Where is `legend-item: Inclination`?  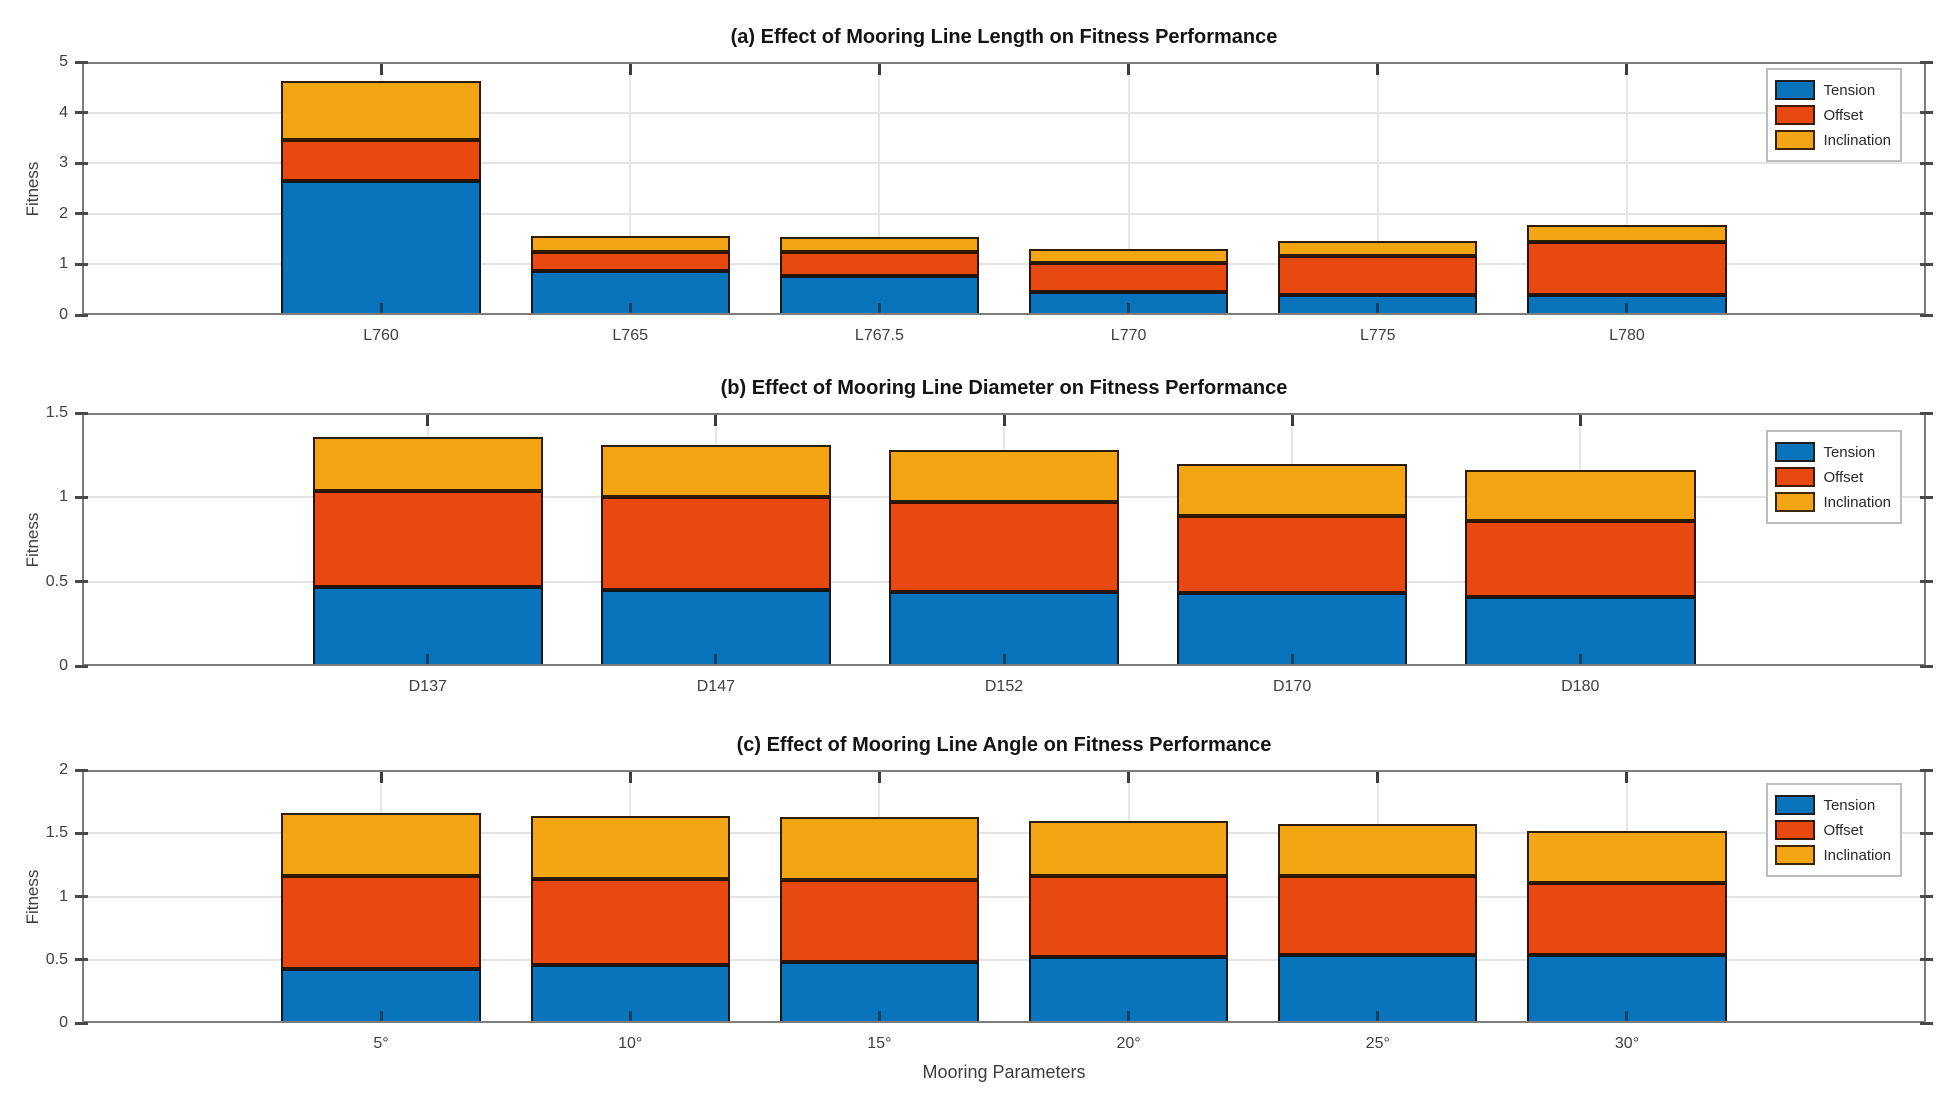 legend-item: Inclination is located at coordinates (1833, 855).